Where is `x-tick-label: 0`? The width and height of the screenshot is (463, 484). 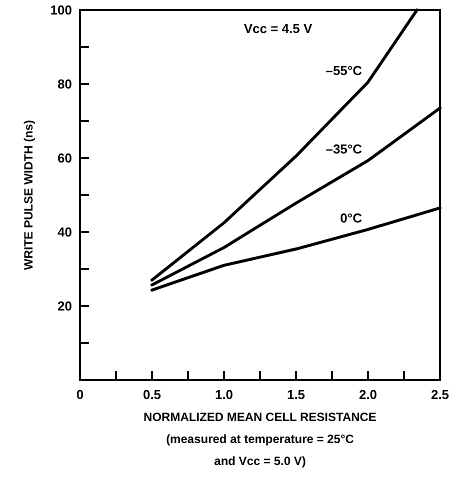 x-tick-label: 0 is located at coordinates (80, 394).